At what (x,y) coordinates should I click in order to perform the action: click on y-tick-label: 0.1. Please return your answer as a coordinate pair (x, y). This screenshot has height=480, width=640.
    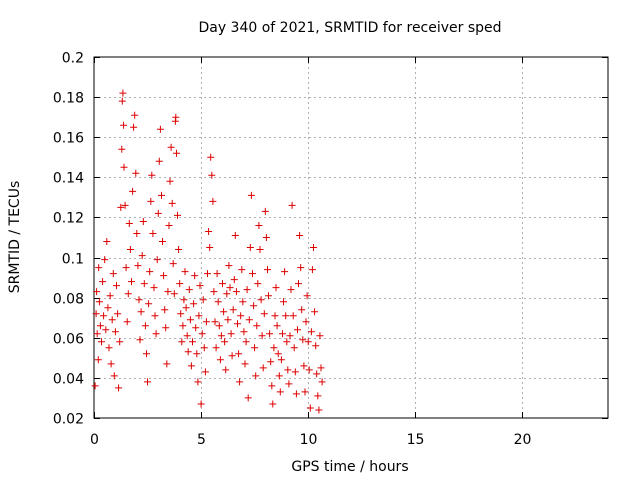
    Looking at the image, I should click on (73, 260).